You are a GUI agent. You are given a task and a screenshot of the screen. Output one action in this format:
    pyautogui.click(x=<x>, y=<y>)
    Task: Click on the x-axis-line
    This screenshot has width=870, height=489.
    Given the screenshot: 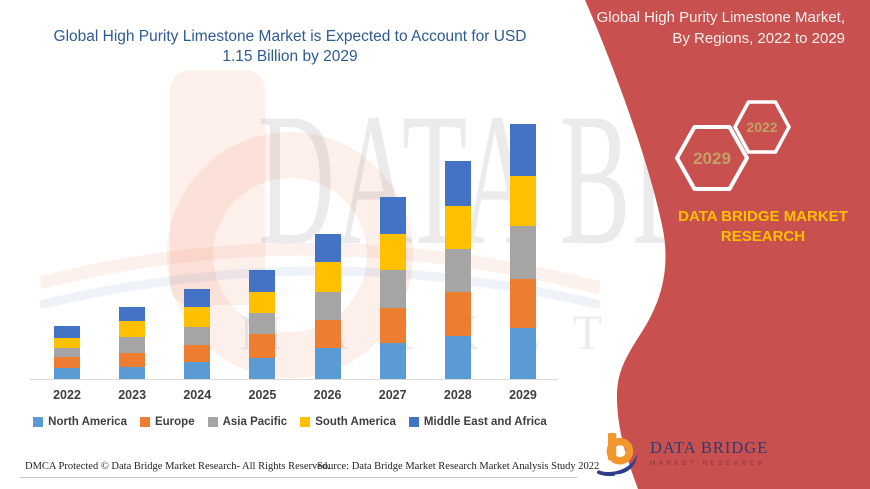 What is the action you would take?
    pyautogui.click(x=294, y=379)
    